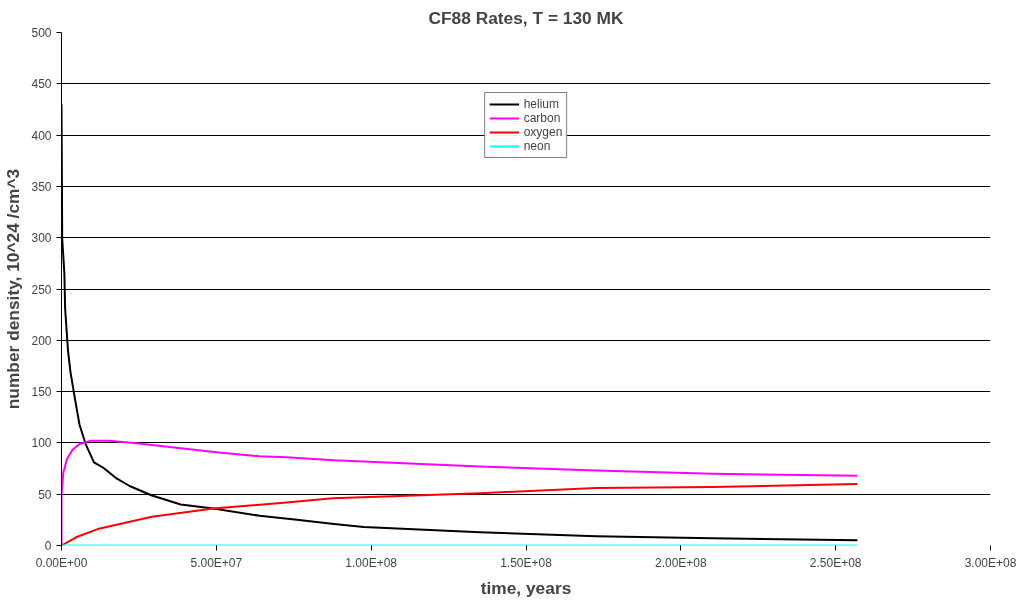 This screenshot has height=605, width=1031. What do you see at coordinates (61, 562) in the screenshot?
I see `x-tick-label: 0.00E+00` at bounding box center [61, 562].